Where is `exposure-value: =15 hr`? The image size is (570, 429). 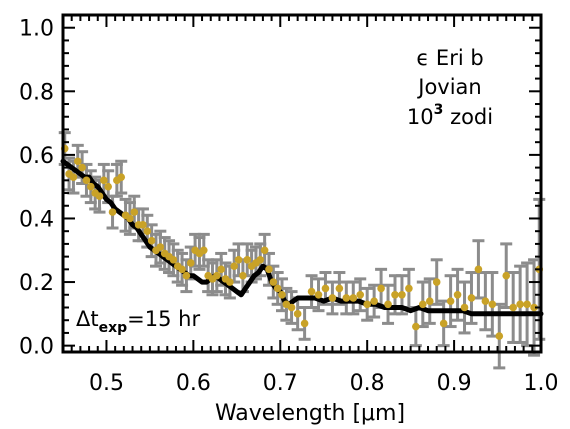 exposure-value: =15 hr is located at coordinates (163, 319).